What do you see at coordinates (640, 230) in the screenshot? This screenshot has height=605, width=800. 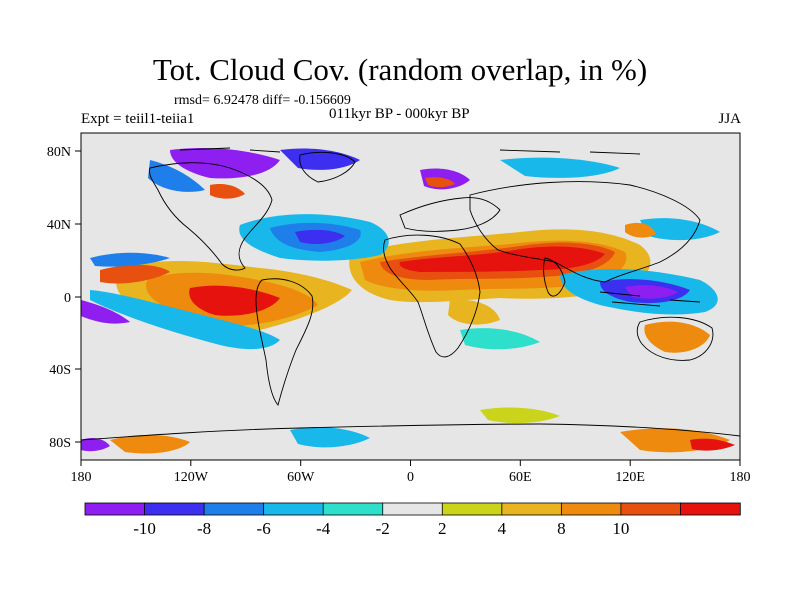 I see `anomaly-positive-japan` at bounding box center [640, 230].